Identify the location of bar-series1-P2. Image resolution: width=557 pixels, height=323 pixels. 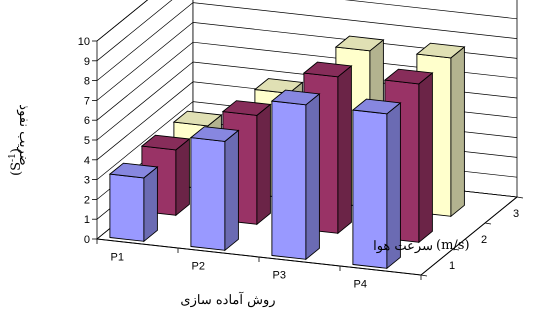
(214, 189).